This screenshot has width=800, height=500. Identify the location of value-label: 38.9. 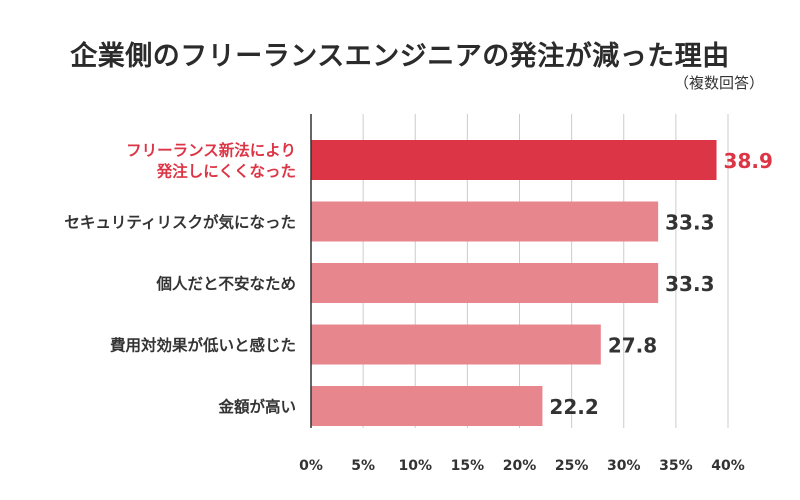
(748, 161).